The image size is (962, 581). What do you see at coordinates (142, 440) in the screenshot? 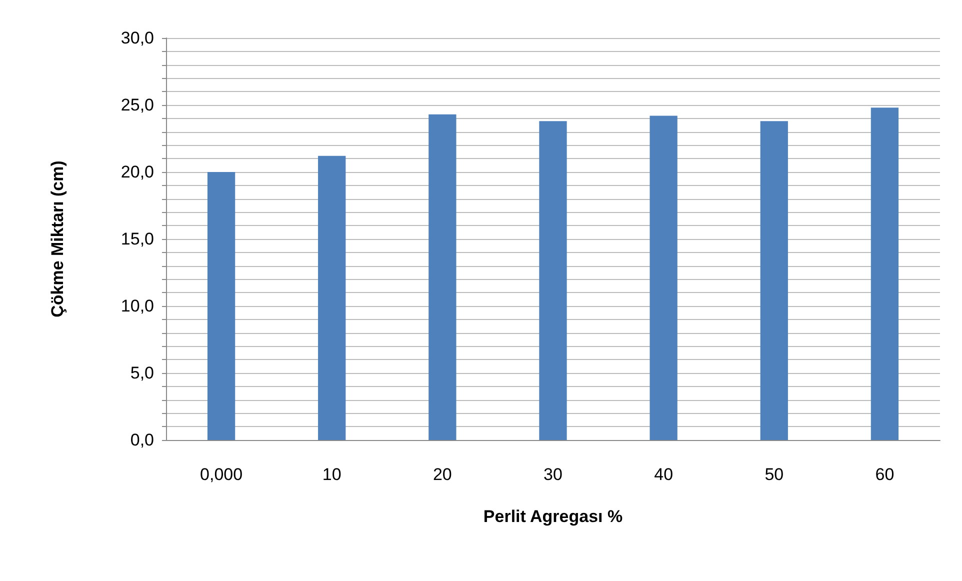
I see `y-tick-label: 0,0` at bounding box center [142, 440].